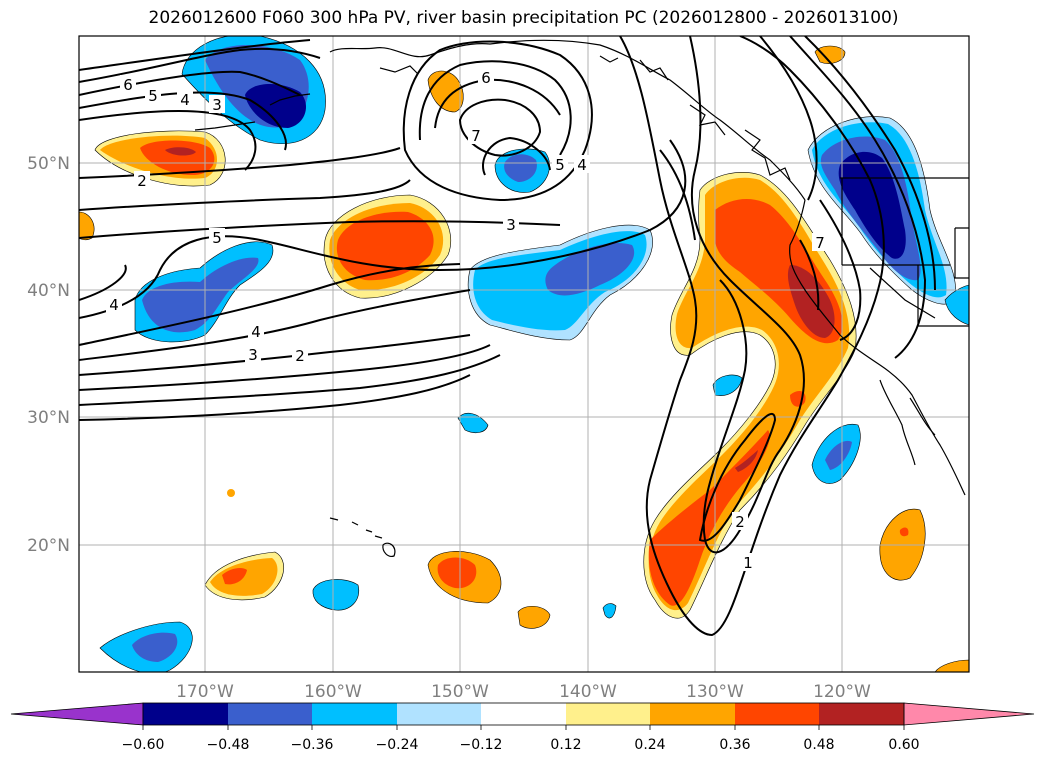 Image resolution: width=1047 pixels, height=765 pixels. I want to click on lon-label: 150°W, so click(460, 692).